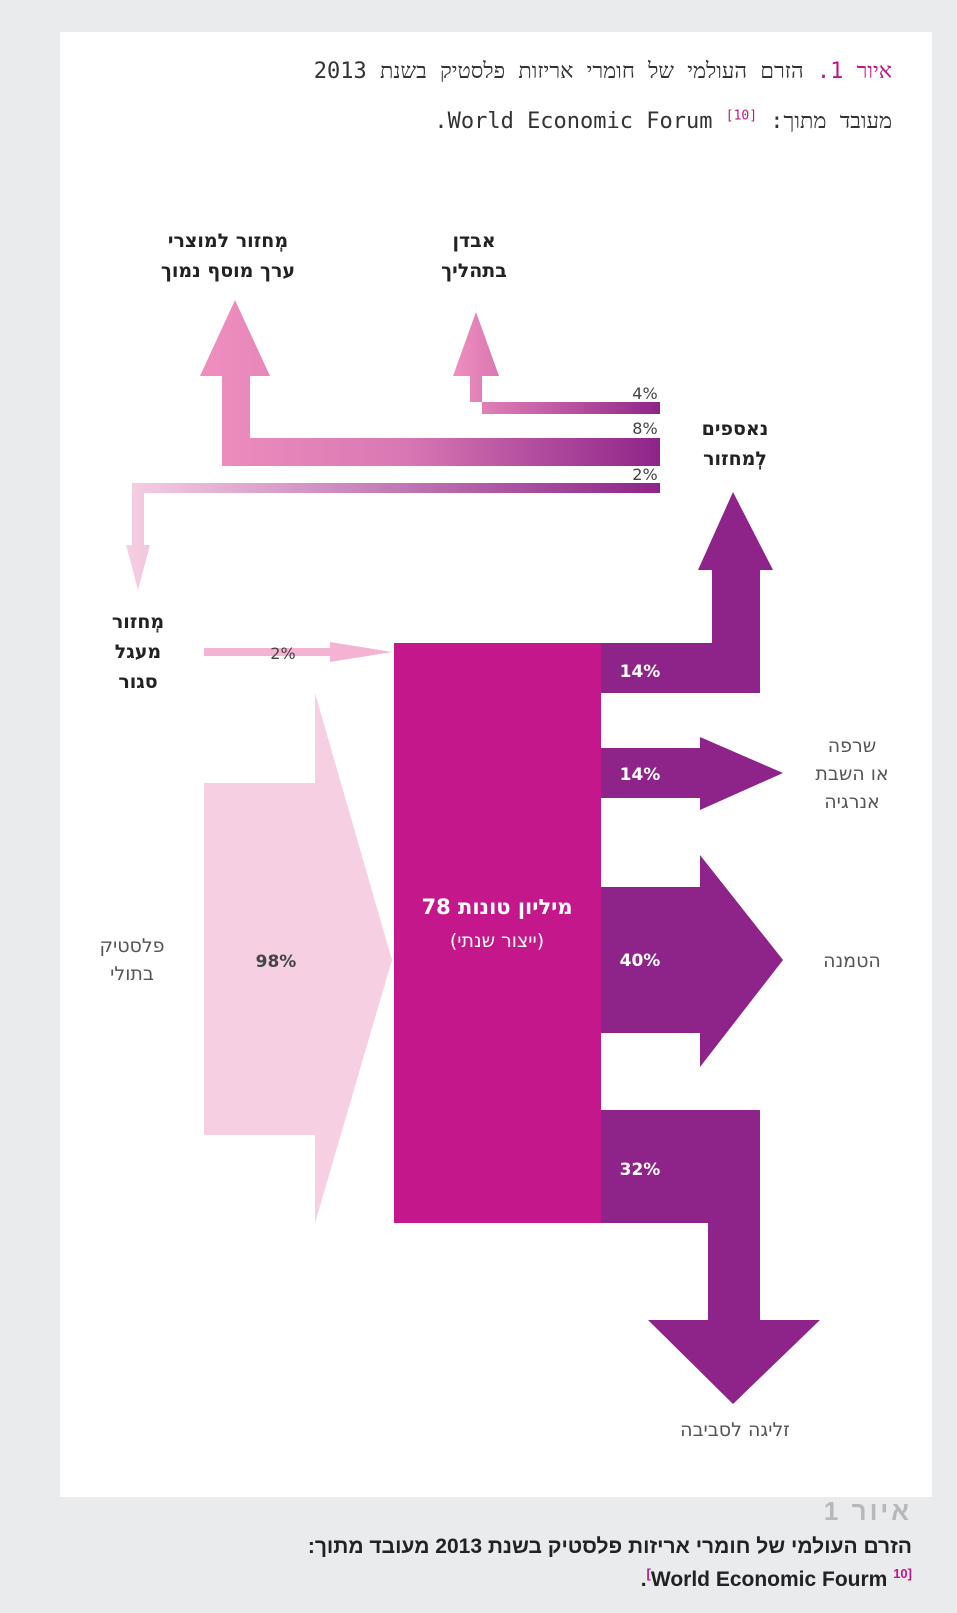 The width and height of the screenshot is (957, 1613). Describe the element at coordinates (556, 363) in the screenshot. I see `flow-process-loss` at that location.